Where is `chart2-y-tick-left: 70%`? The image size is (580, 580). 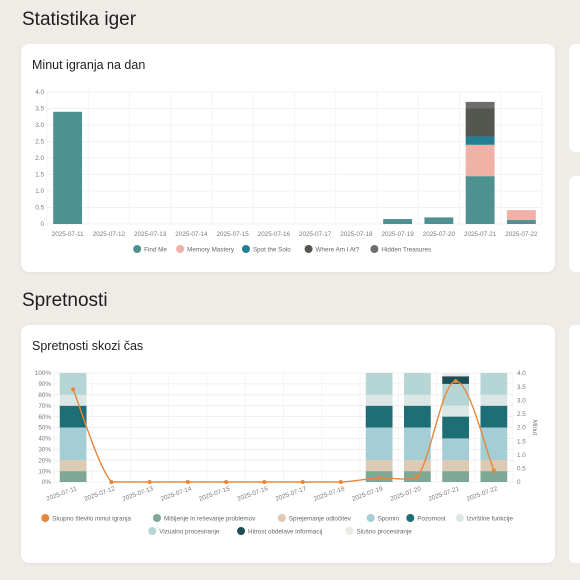 chart2-y-tick-left: 70% is located at coordinates (44, 406).